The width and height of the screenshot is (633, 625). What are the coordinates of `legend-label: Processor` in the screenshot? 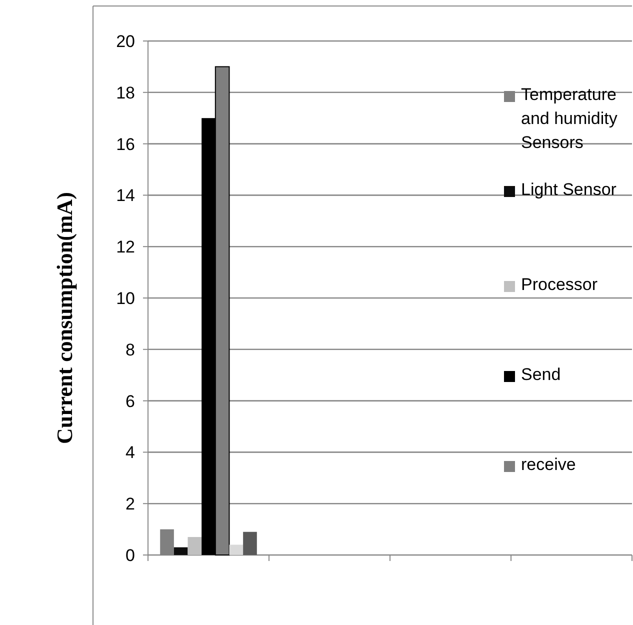 It's located at (559, 284).